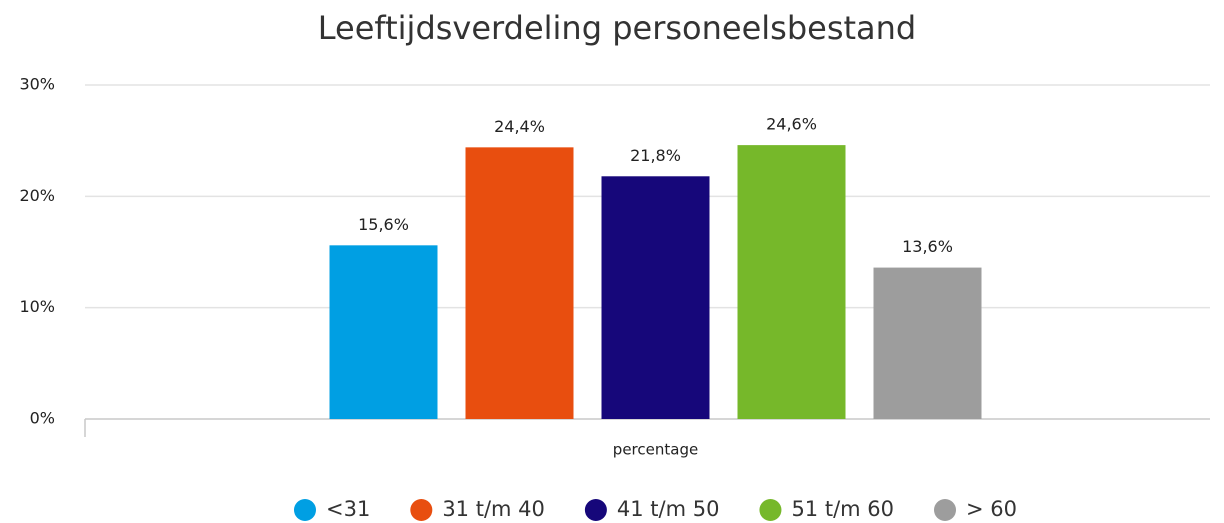  Describe the element at coordinates (617, 28) in the screenshot. I see `chart-title: Leeftijdsverdeling personeelsbestand` at that location.